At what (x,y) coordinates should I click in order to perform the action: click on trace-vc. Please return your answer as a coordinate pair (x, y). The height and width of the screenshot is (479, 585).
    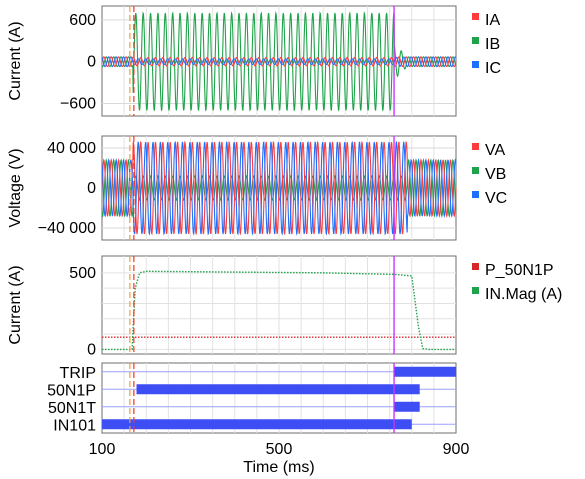
    Looking at the image, I should click on (279, 188).